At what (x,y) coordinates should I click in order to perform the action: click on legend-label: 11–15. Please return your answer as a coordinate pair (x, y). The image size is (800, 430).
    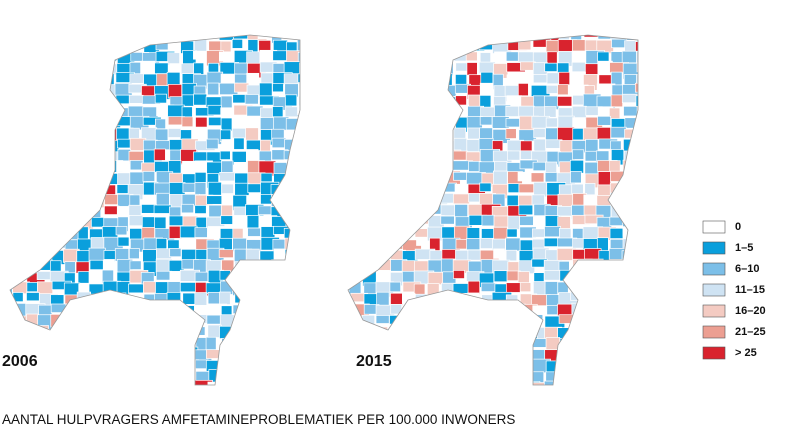
    Looking at the image, I should click on (750, 290).